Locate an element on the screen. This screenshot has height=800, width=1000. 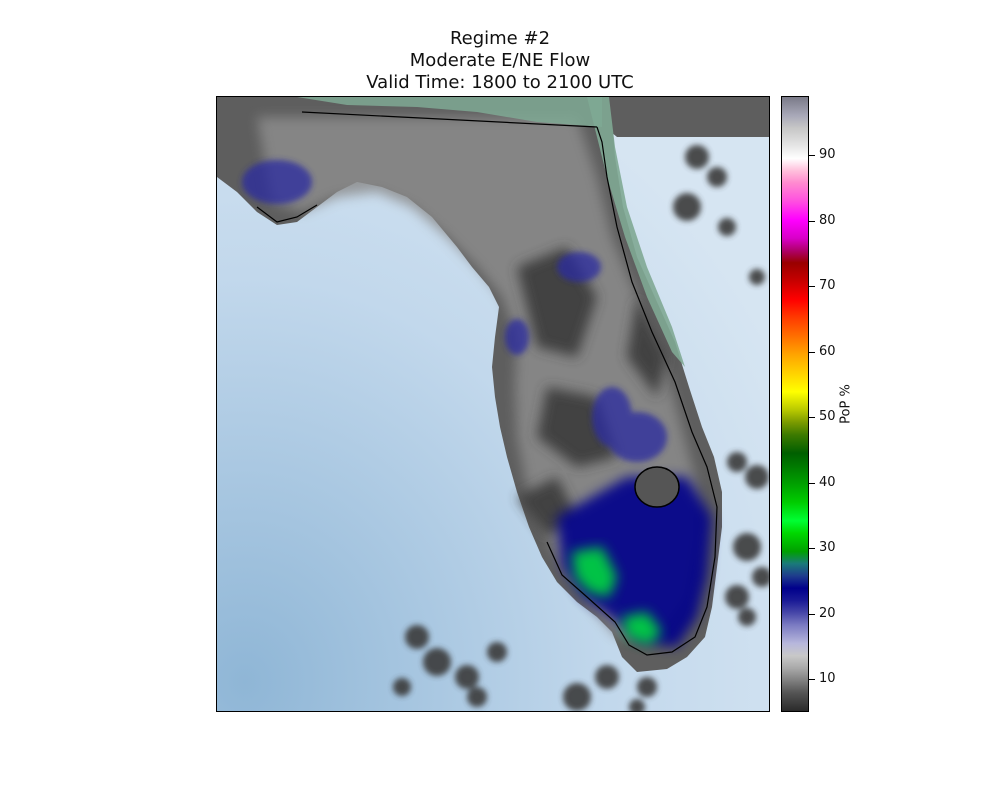
coastal-green-band is located at coordinates (636, 232).